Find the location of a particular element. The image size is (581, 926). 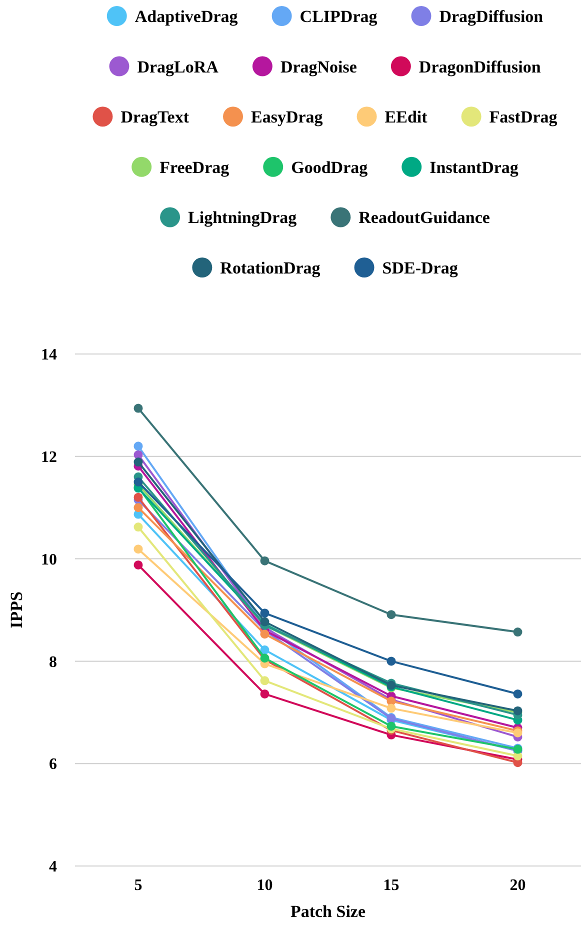

y-tick-label: 12 is located at coordinates (49, 457).